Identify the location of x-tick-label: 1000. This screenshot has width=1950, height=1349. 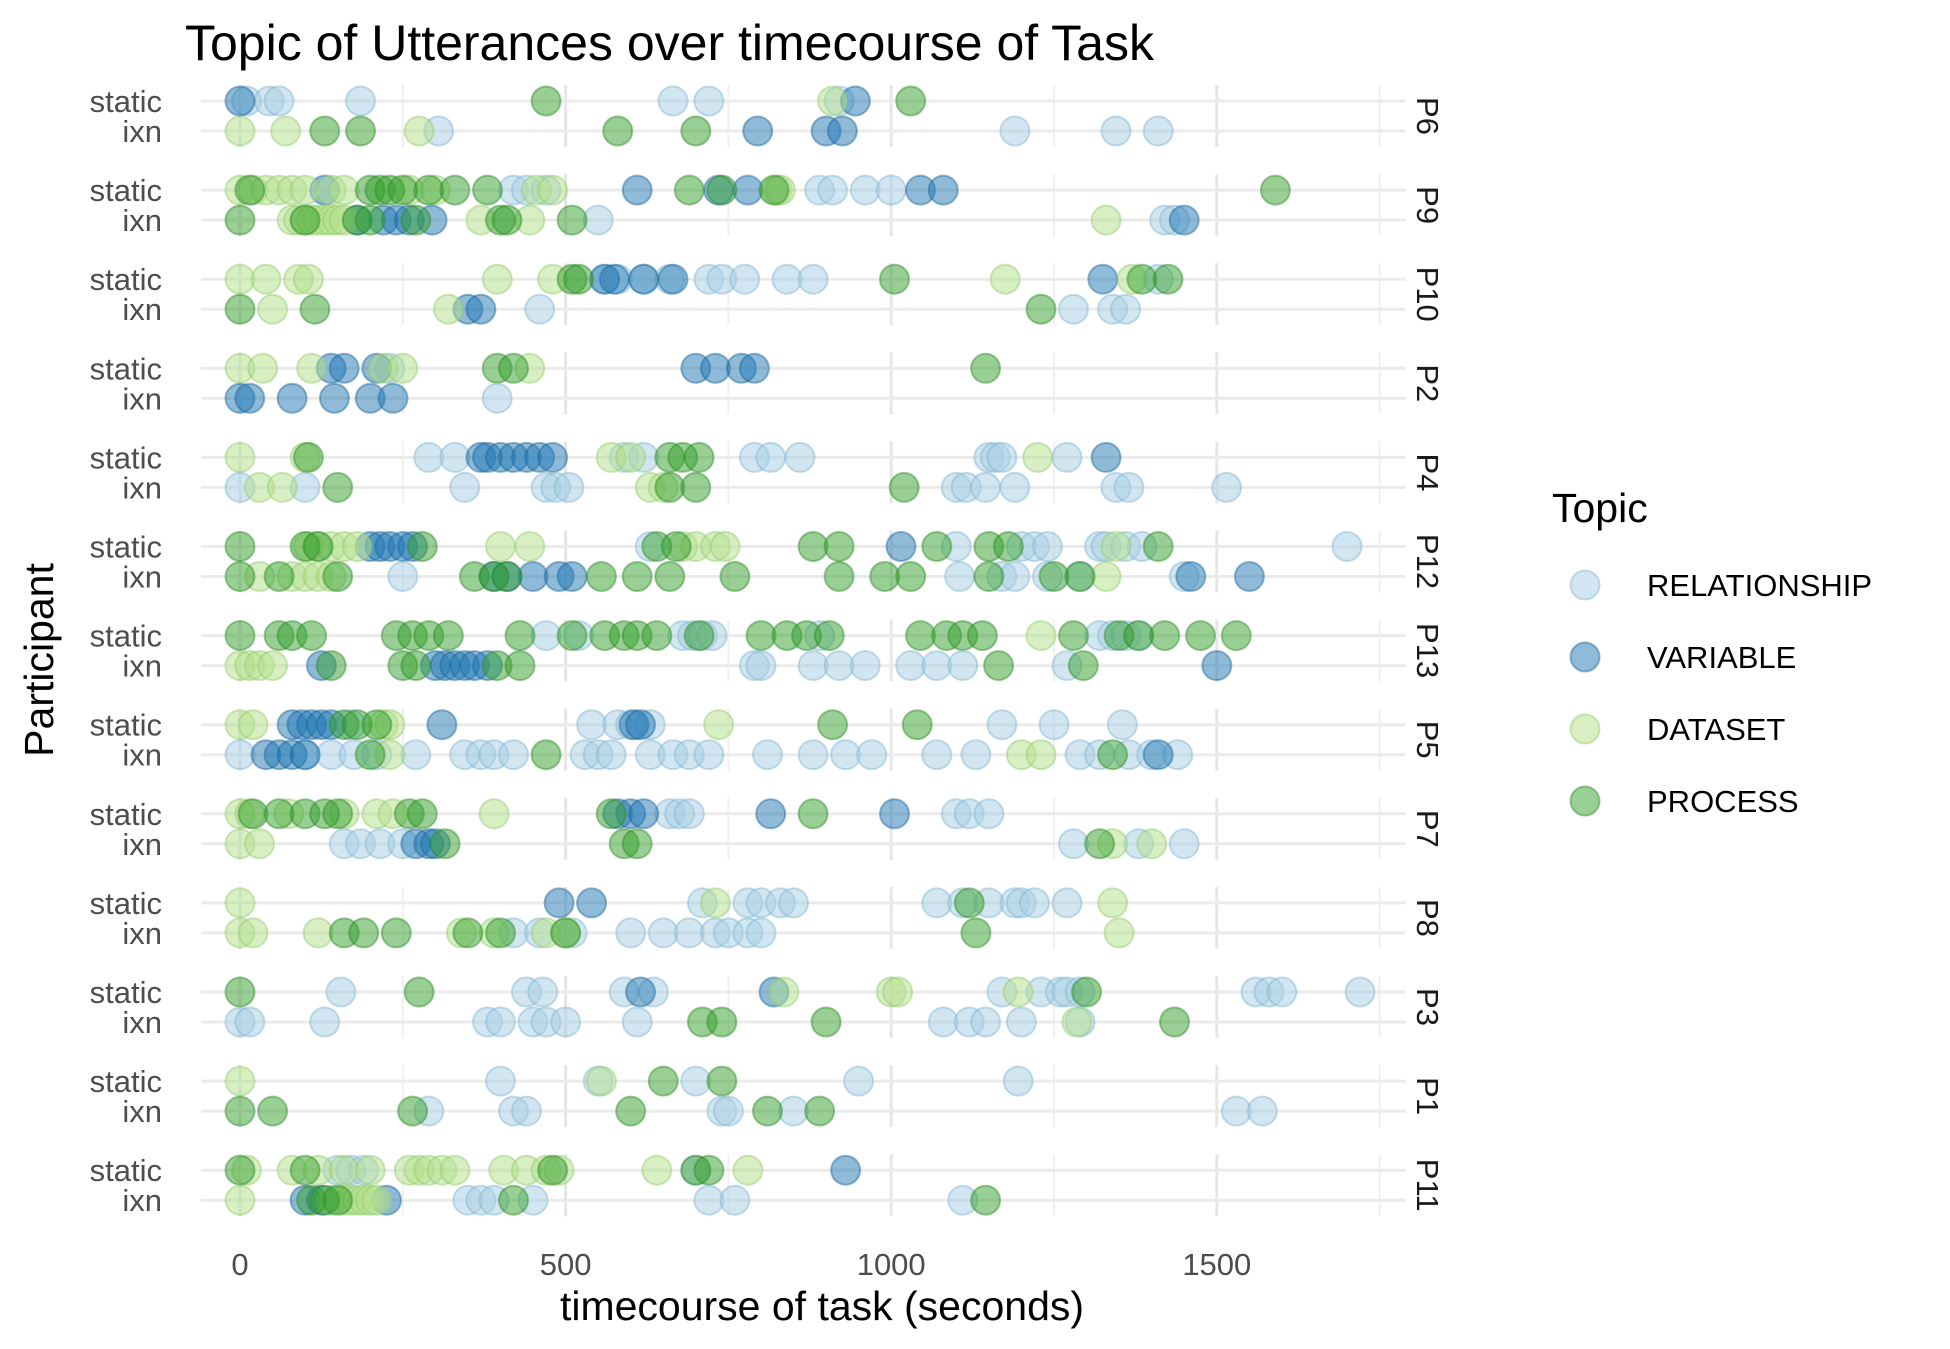
(891, 1264).